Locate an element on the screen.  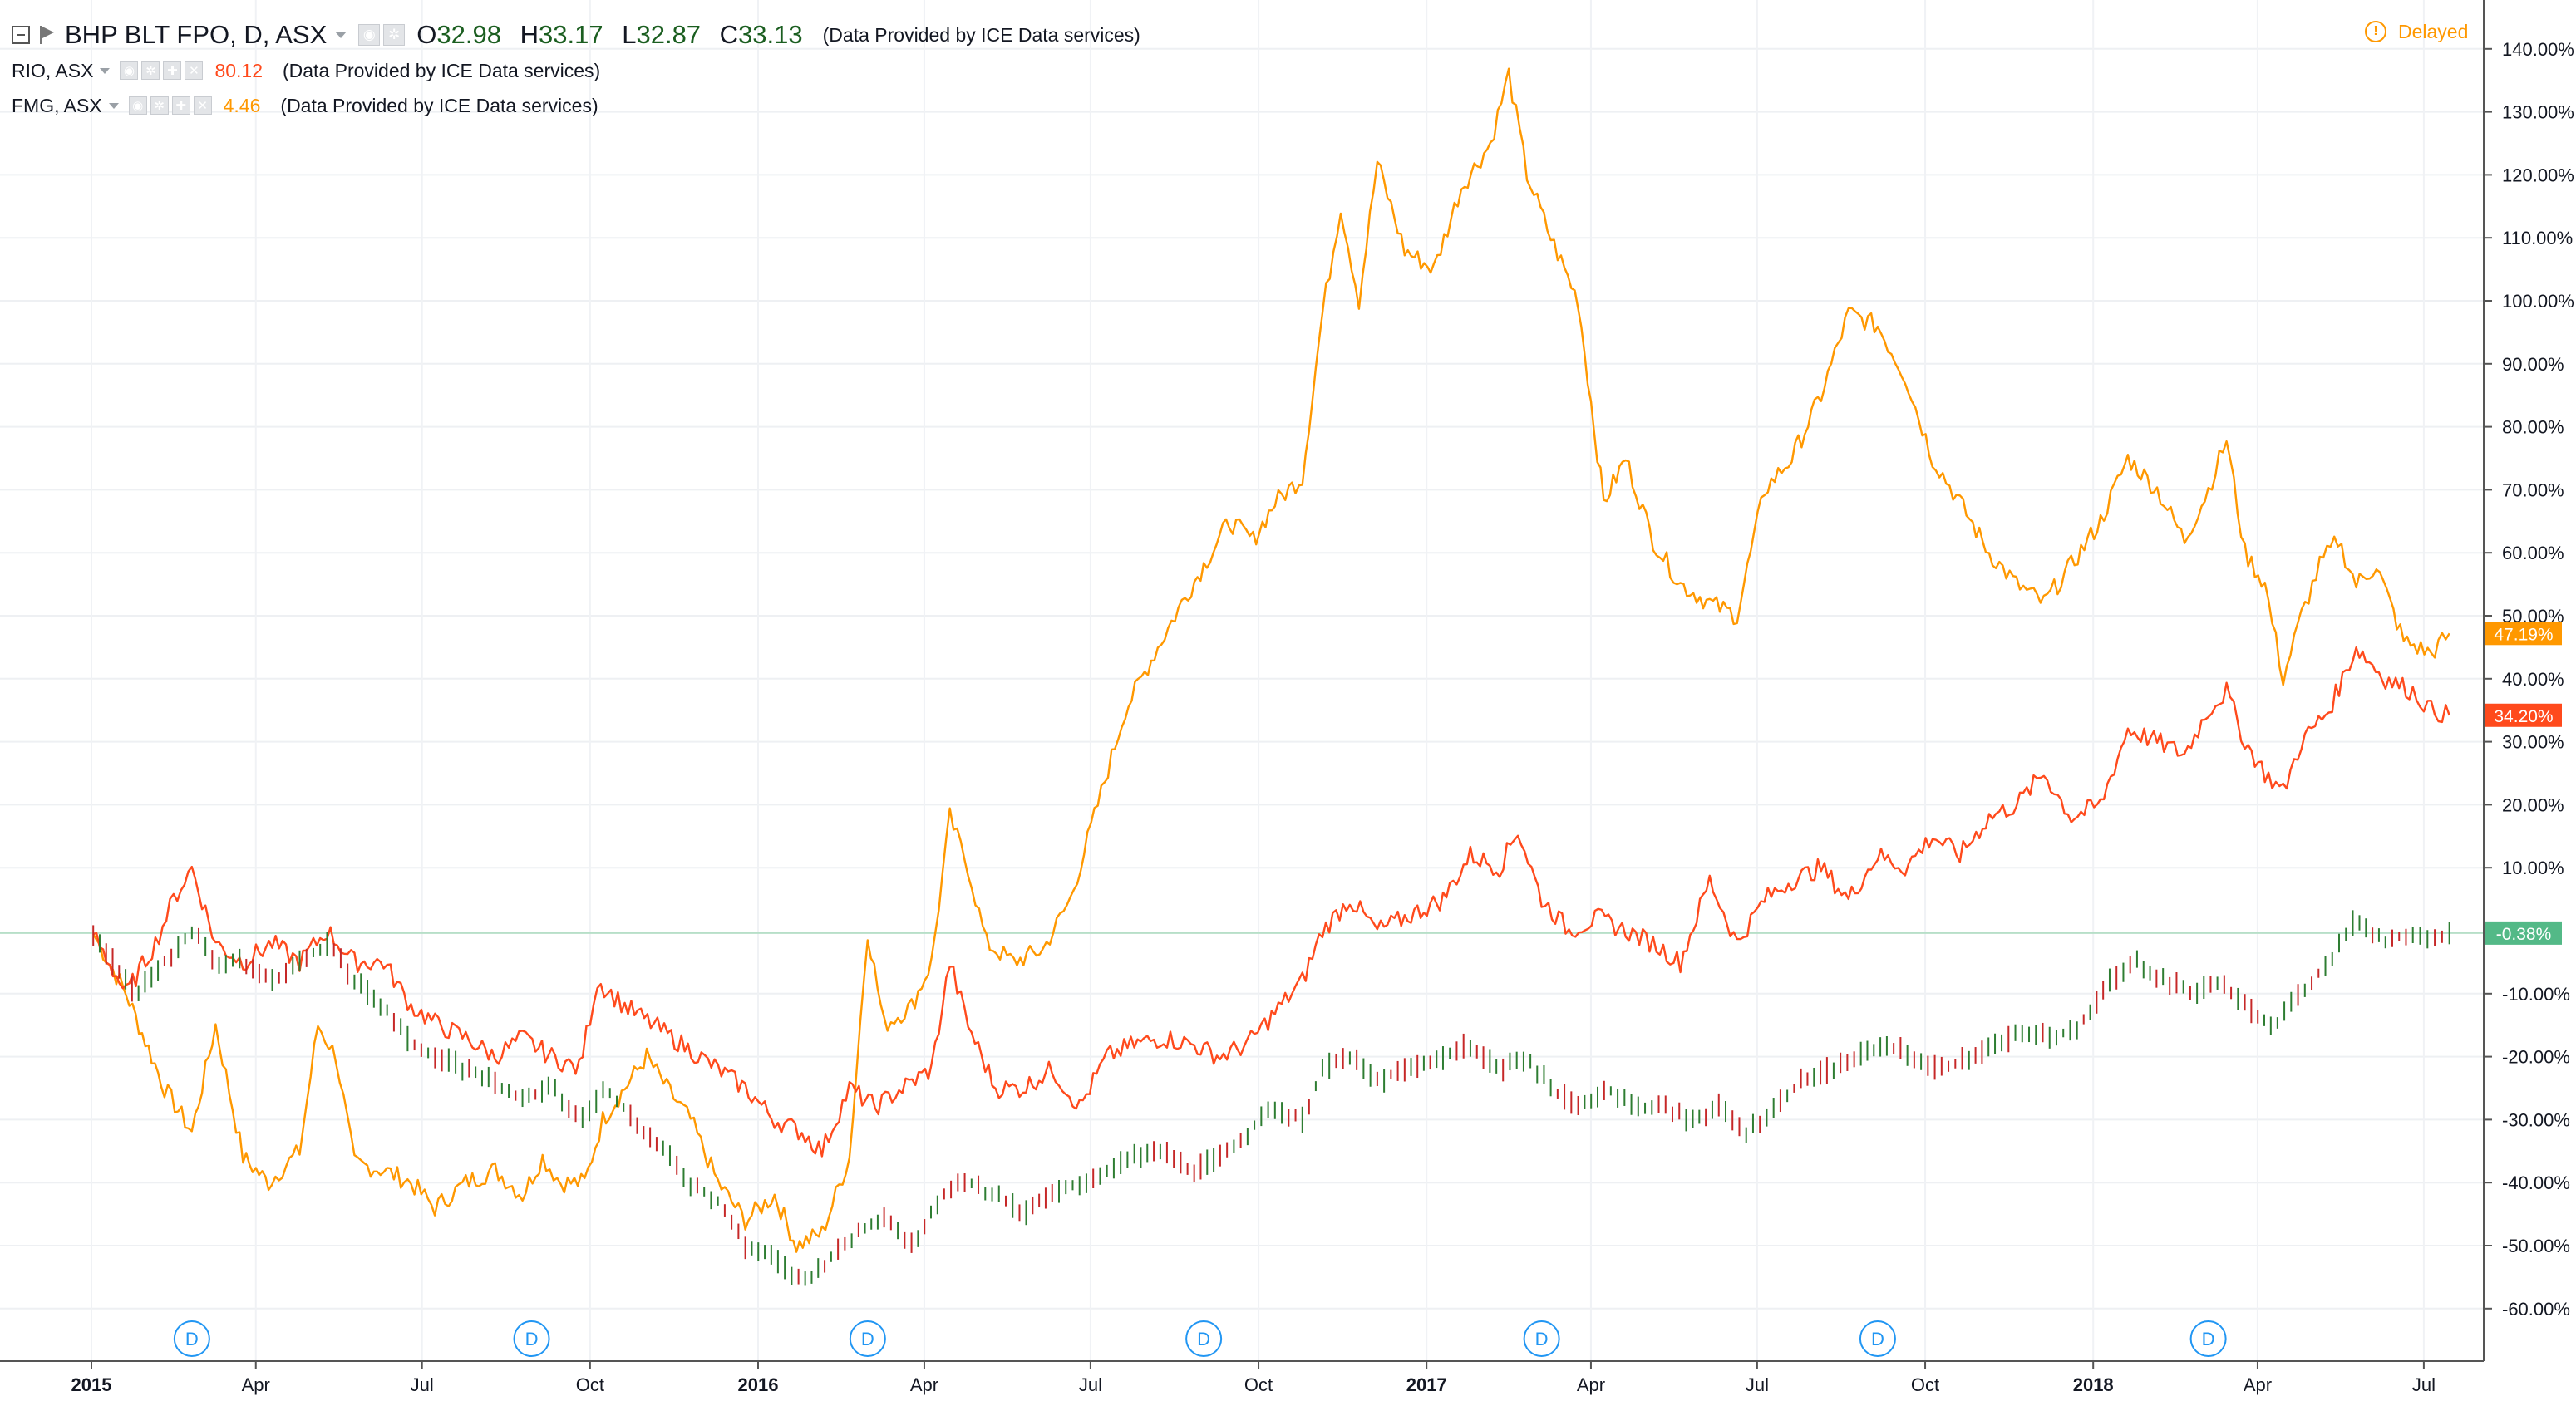
x-tick-label: 2018 is located at coordinates (2093, 1384).